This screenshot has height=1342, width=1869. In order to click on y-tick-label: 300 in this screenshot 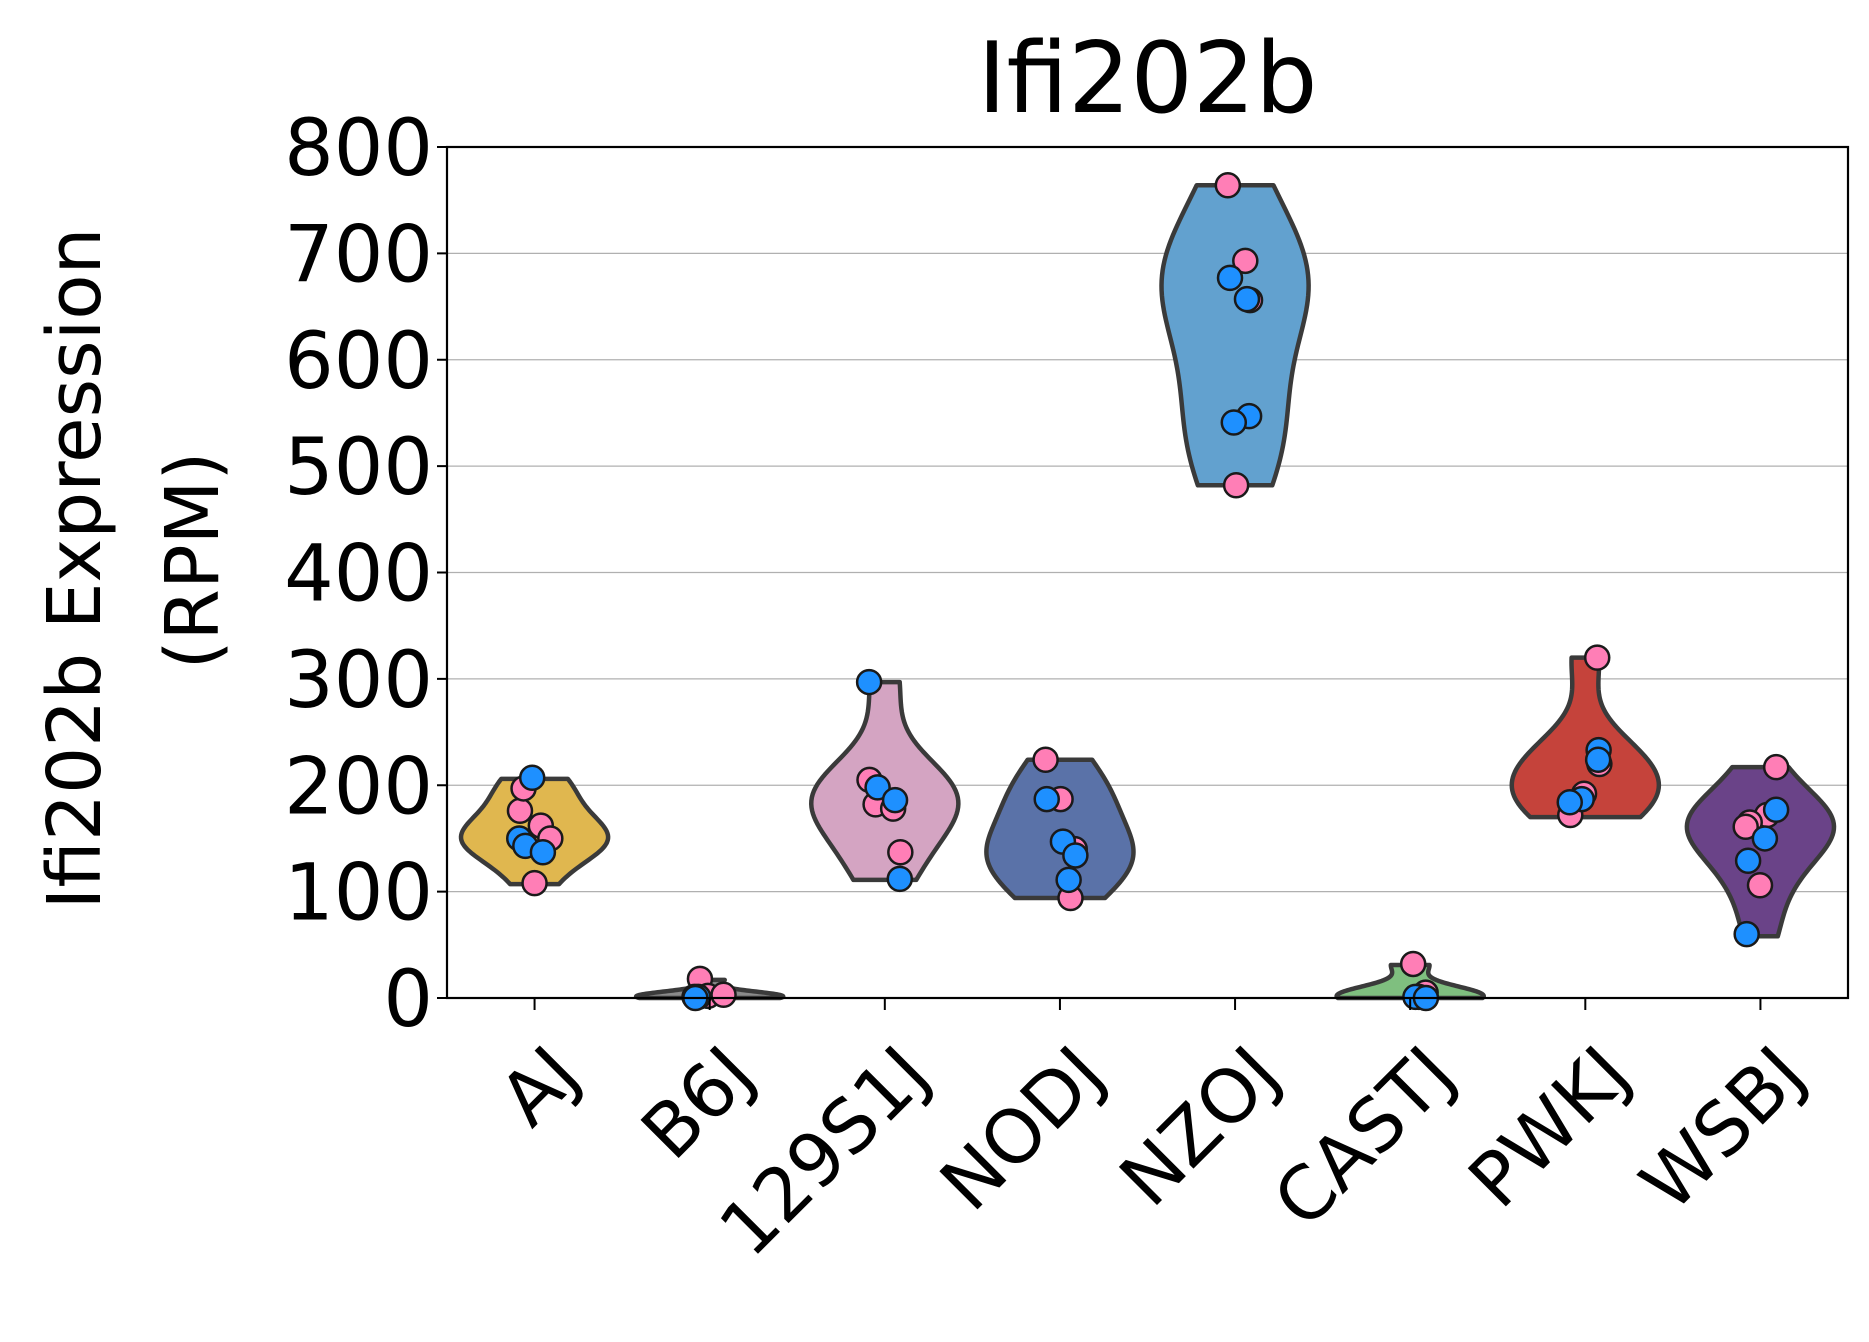, I will do `click(358, 681)`.